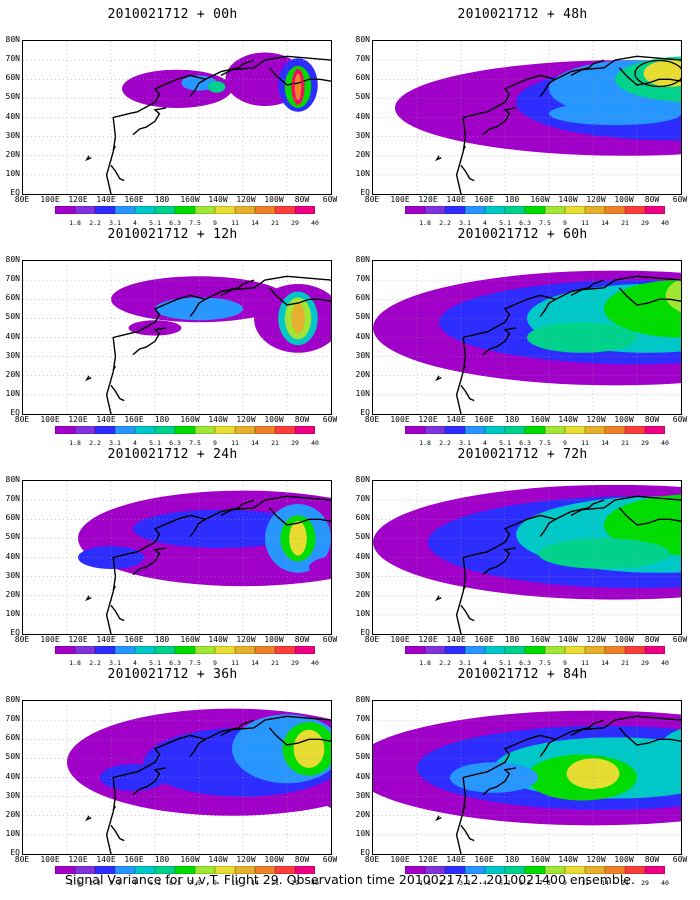 This screenshot has height=900, width=700. Describe the element at coordinates (12, 374) in the screenshot. I see `y-tick-label: 20N` at that location.